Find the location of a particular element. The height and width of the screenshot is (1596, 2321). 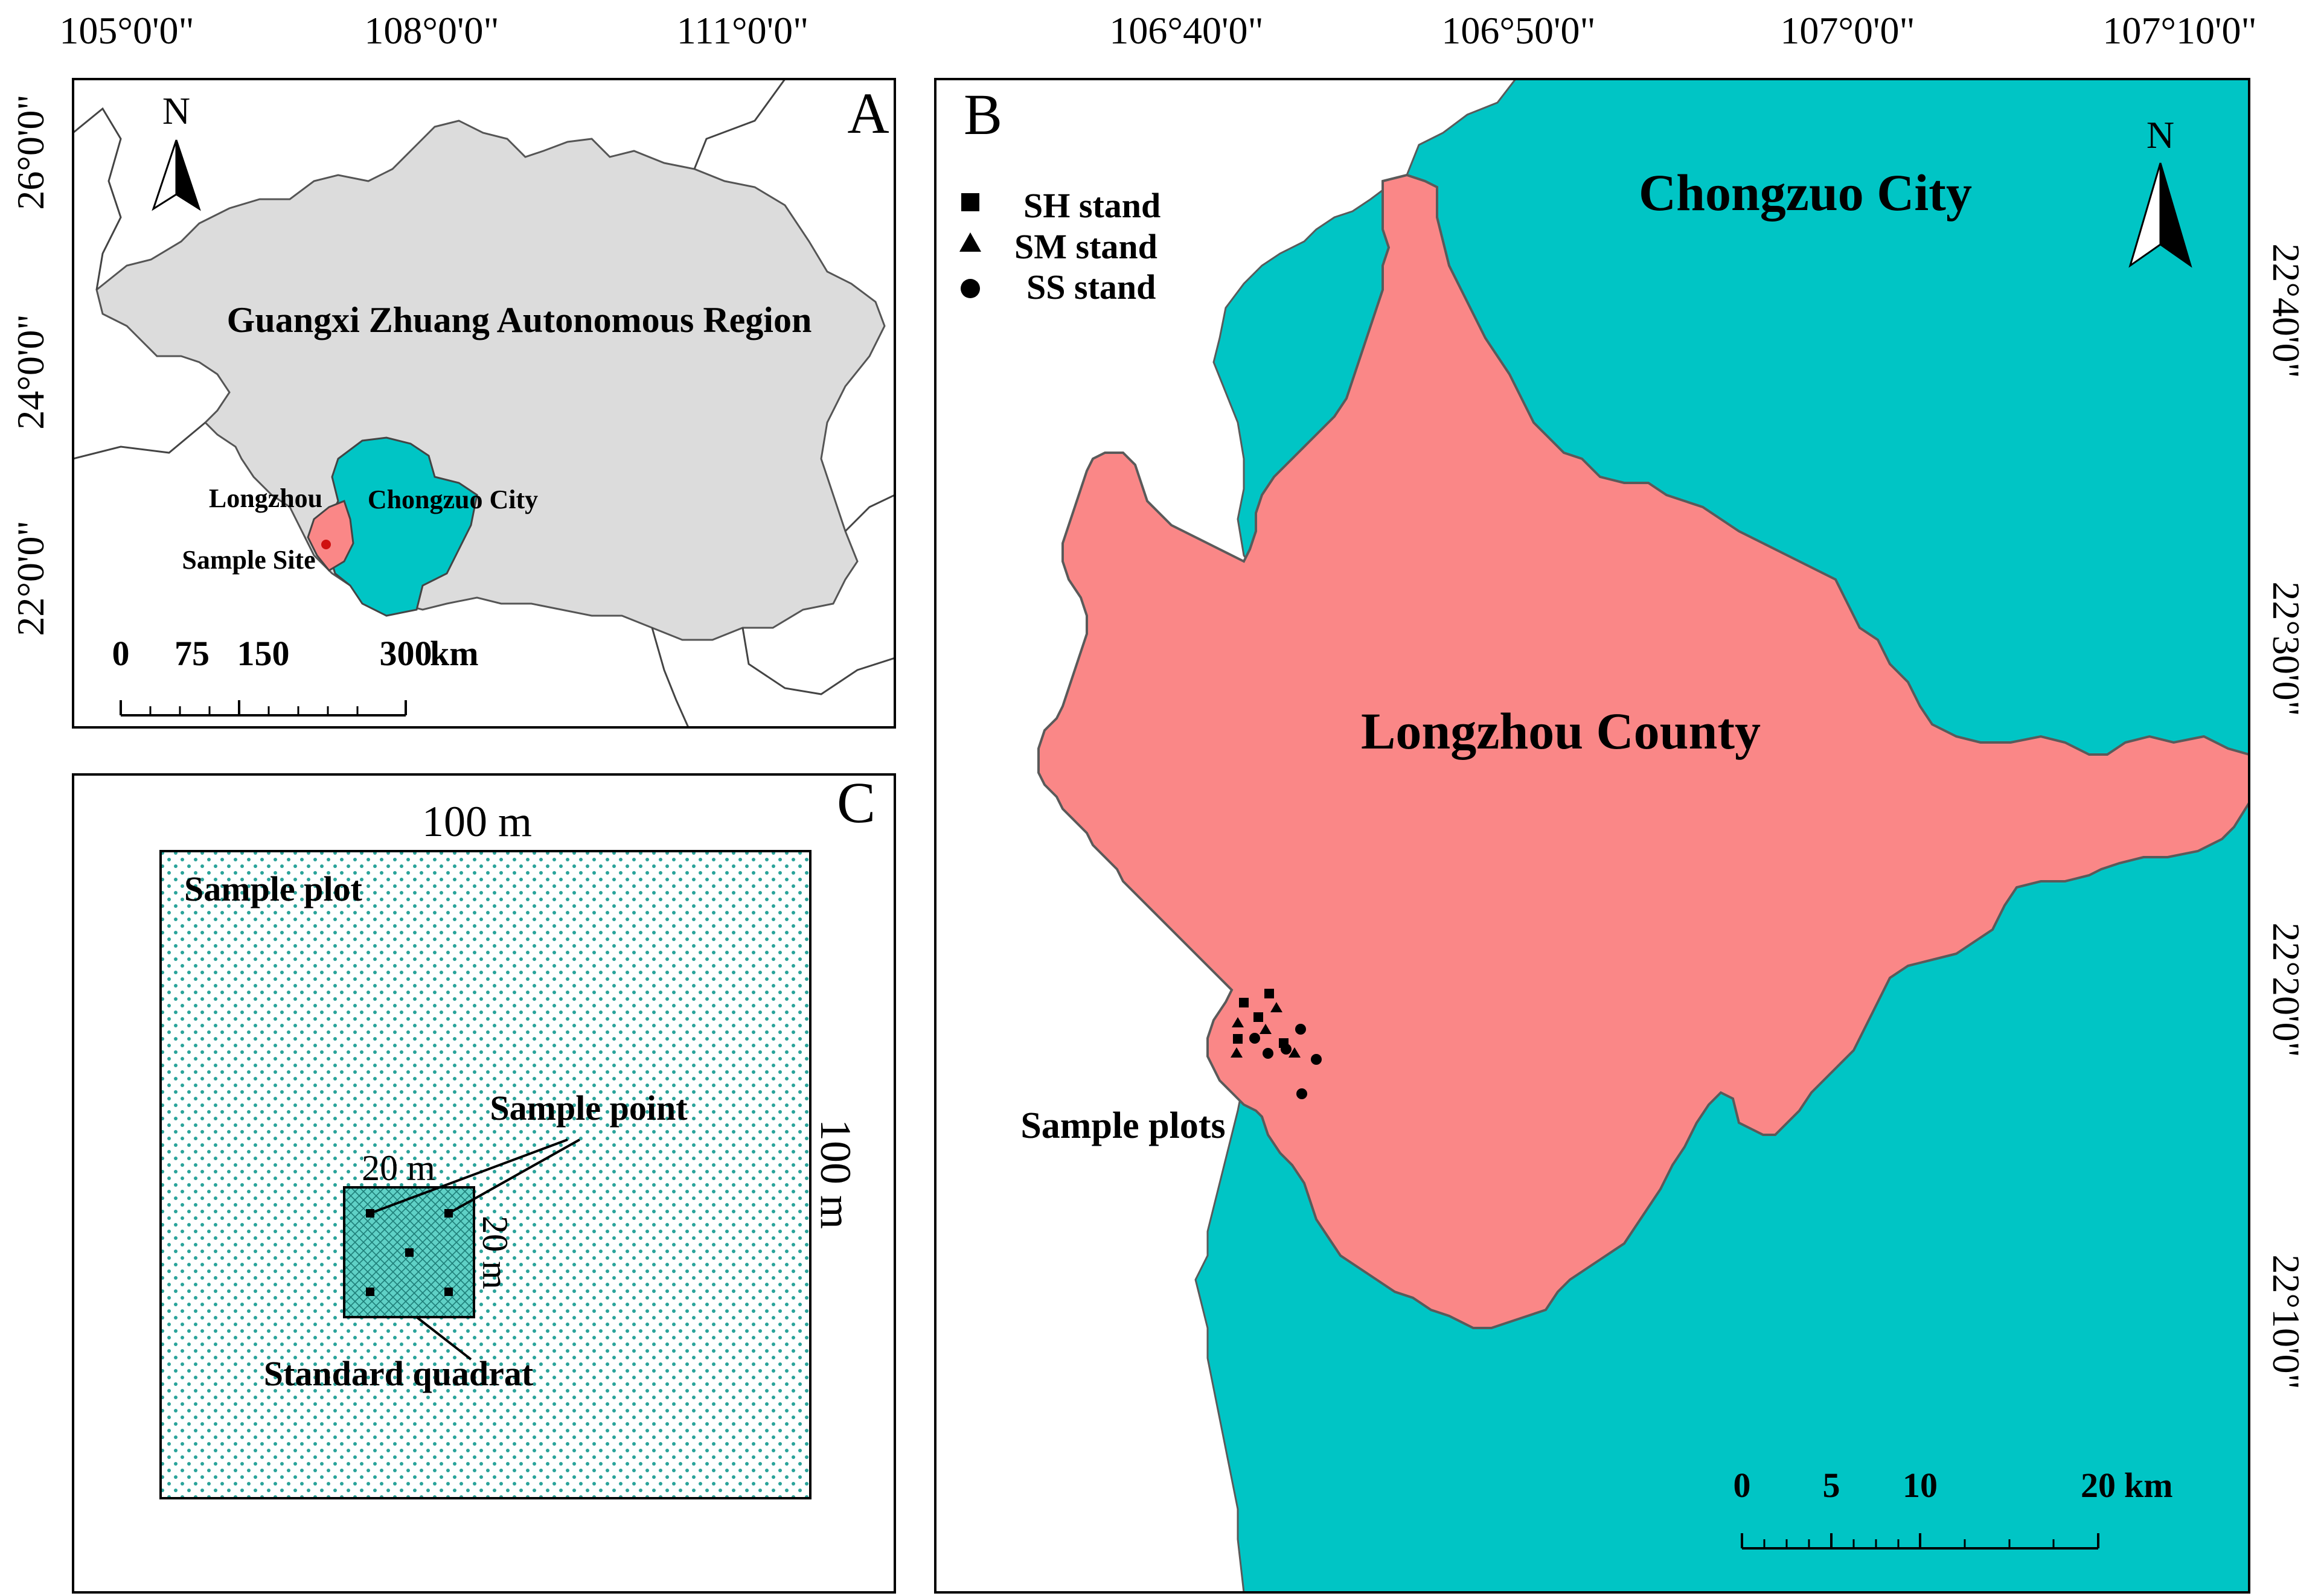

legend-circle-icon is located at coordinates (970, 288).